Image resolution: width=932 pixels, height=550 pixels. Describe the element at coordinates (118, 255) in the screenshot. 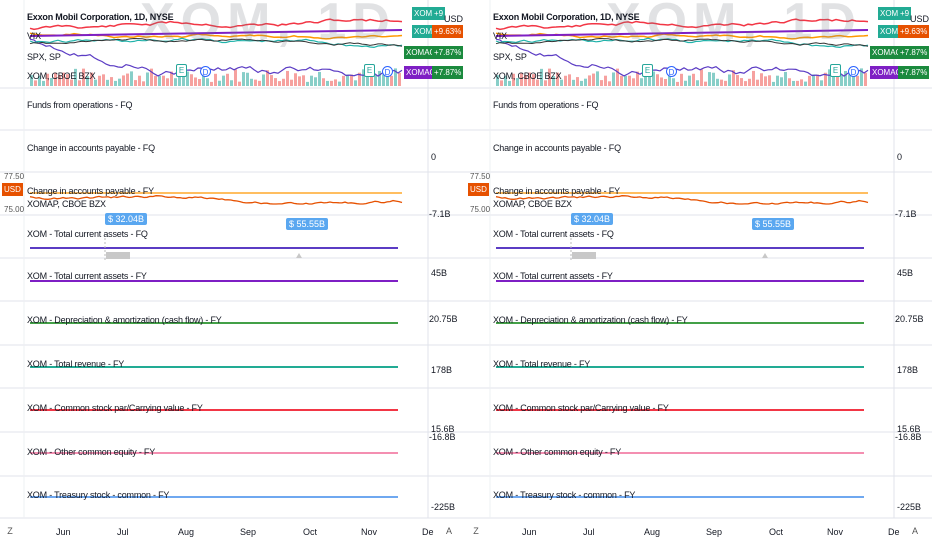

I see `callout-marker` at that location.